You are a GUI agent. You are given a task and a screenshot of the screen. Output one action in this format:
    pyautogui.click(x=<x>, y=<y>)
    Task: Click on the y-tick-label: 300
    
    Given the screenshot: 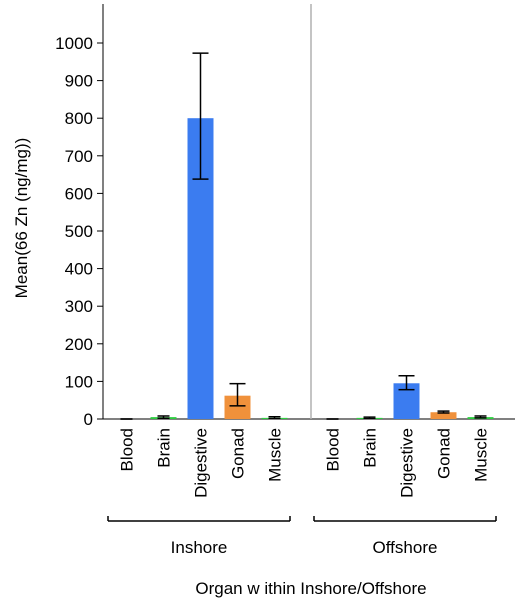 What is the action you would take?
    pyautogui.click(x=79, y=306)
    